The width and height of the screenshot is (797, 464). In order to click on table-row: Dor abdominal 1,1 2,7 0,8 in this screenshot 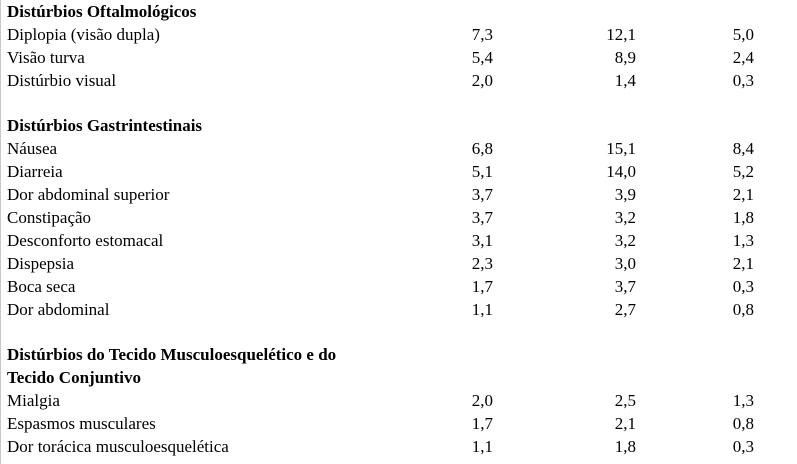, I will do `click(398, 309)`.